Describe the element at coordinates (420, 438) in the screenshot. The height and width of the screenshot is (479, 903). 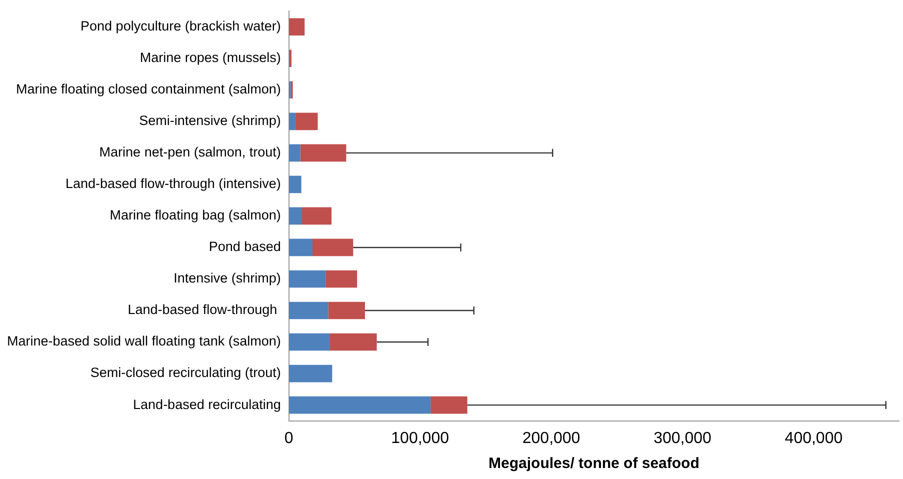
I see `x-tick-label: 100,000` at that location.